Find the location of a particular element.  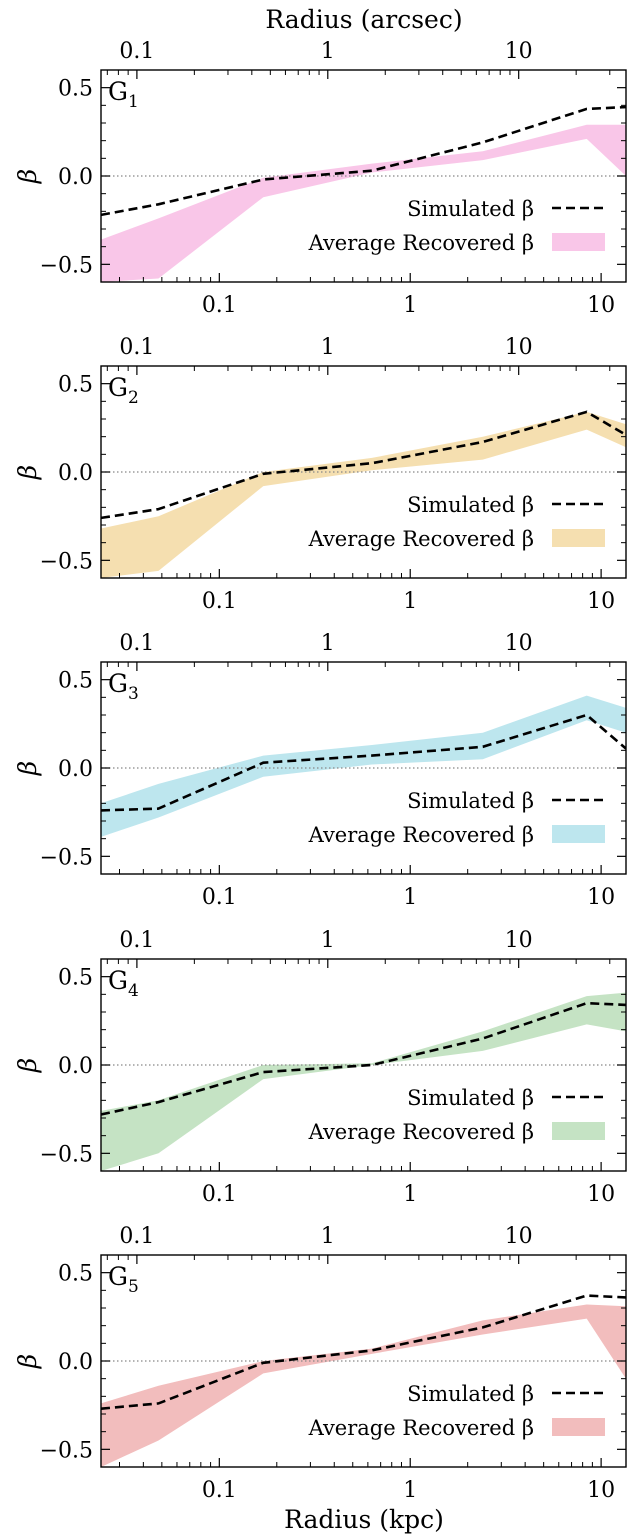

panel-label-subscript: 5 is located at coordinates (133, 1287).